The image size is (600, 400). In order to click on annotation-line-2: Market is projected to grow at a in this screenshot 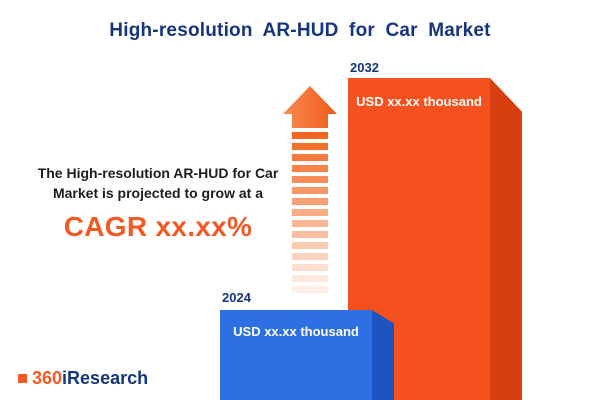, I will do `click(158, 193)`.